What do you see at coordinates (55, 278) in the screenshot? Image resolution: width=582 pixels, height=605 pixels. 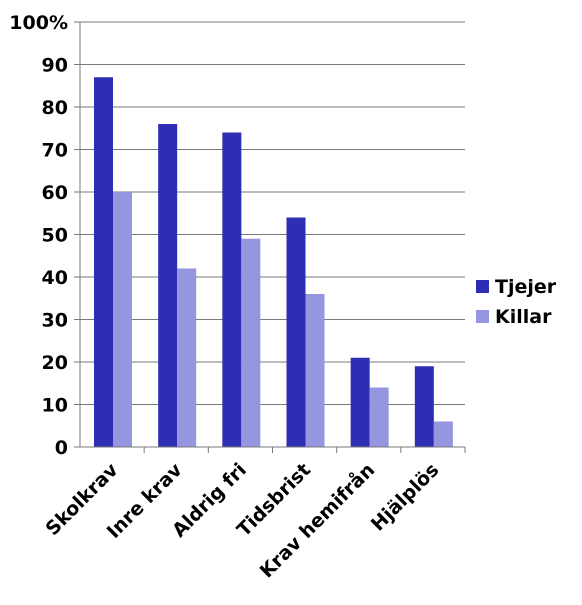 I see `y-tick-label: 40` at bounding box center [55, 278].